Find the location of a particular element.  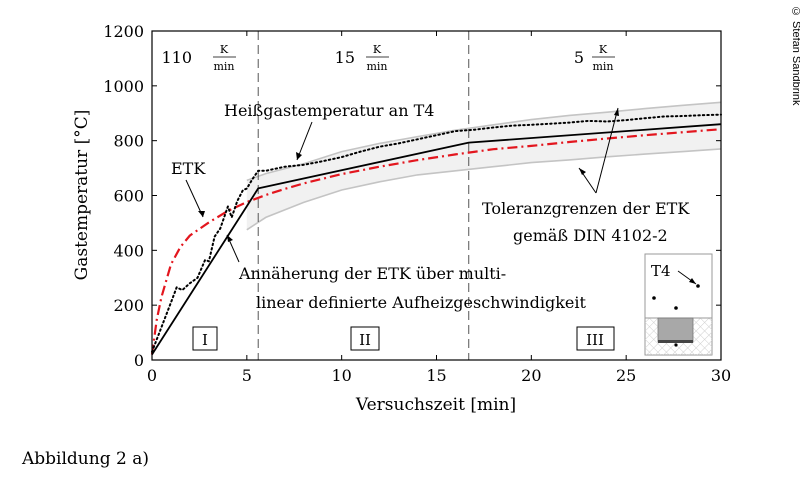

phase-label: II is located at coordinates (365, 340).